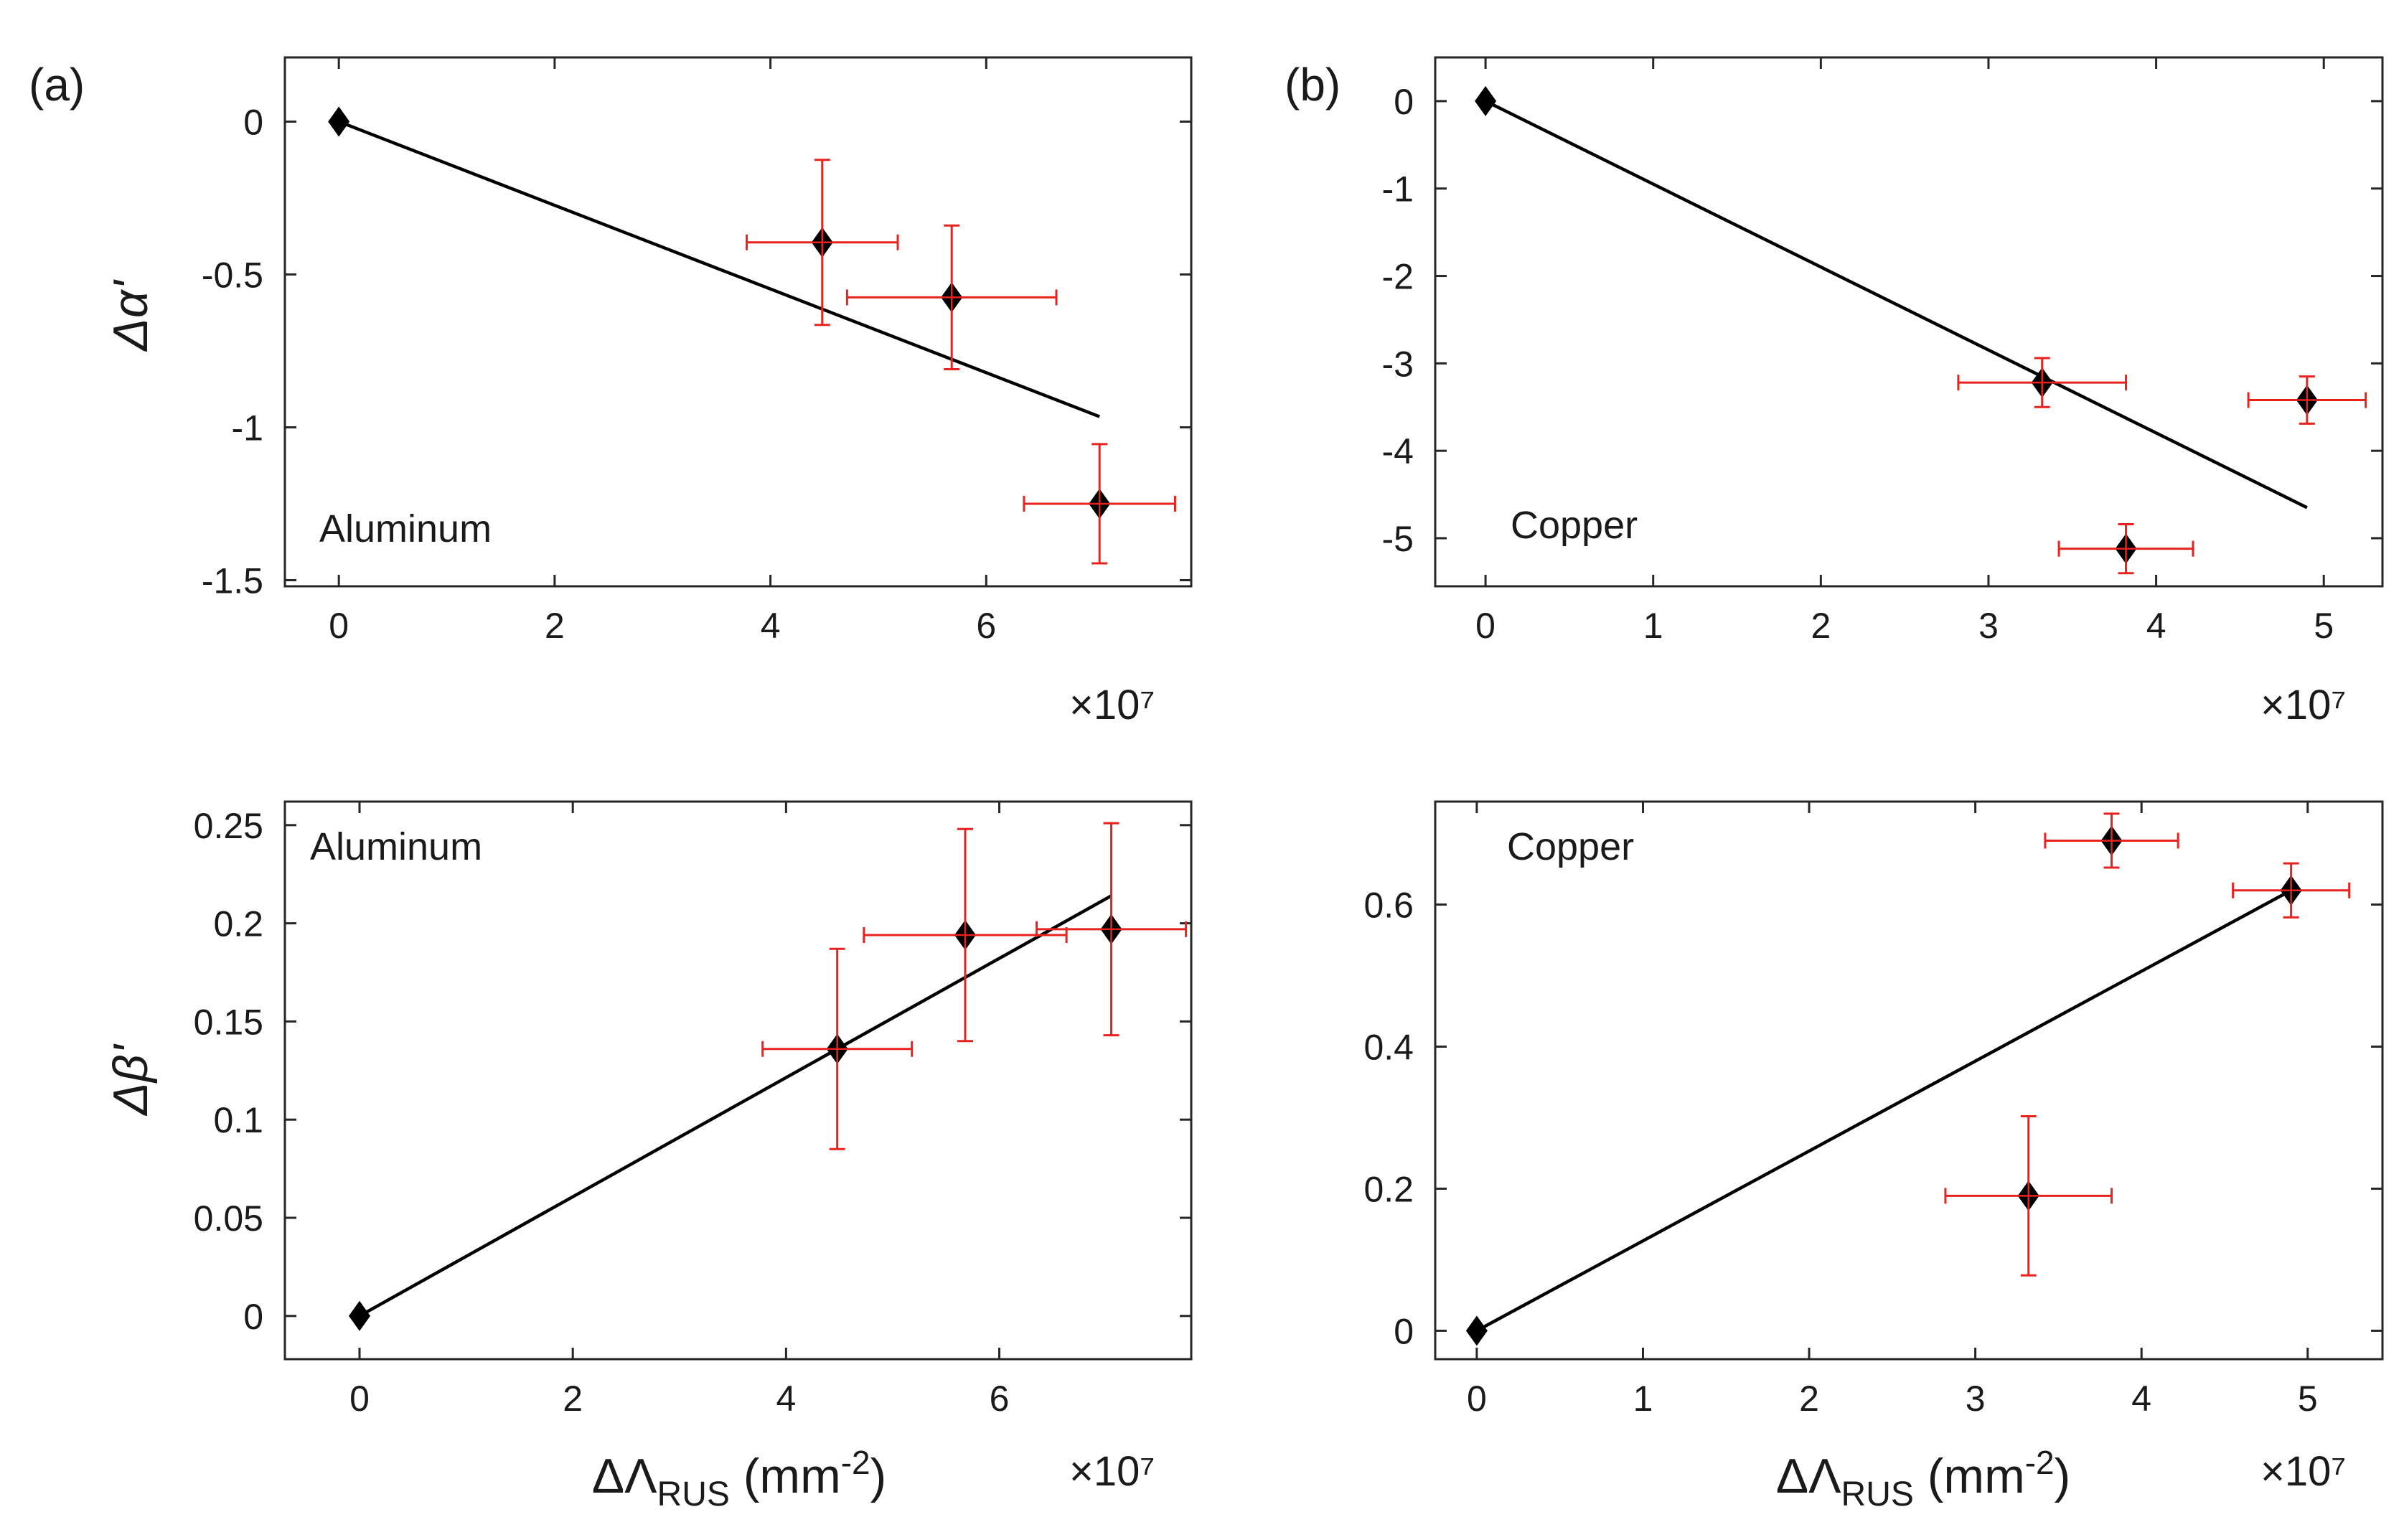 The height and width of the screenshot is (1540, 2404). I want to click on y-axis-label: Δβ', so click(131, 1079).